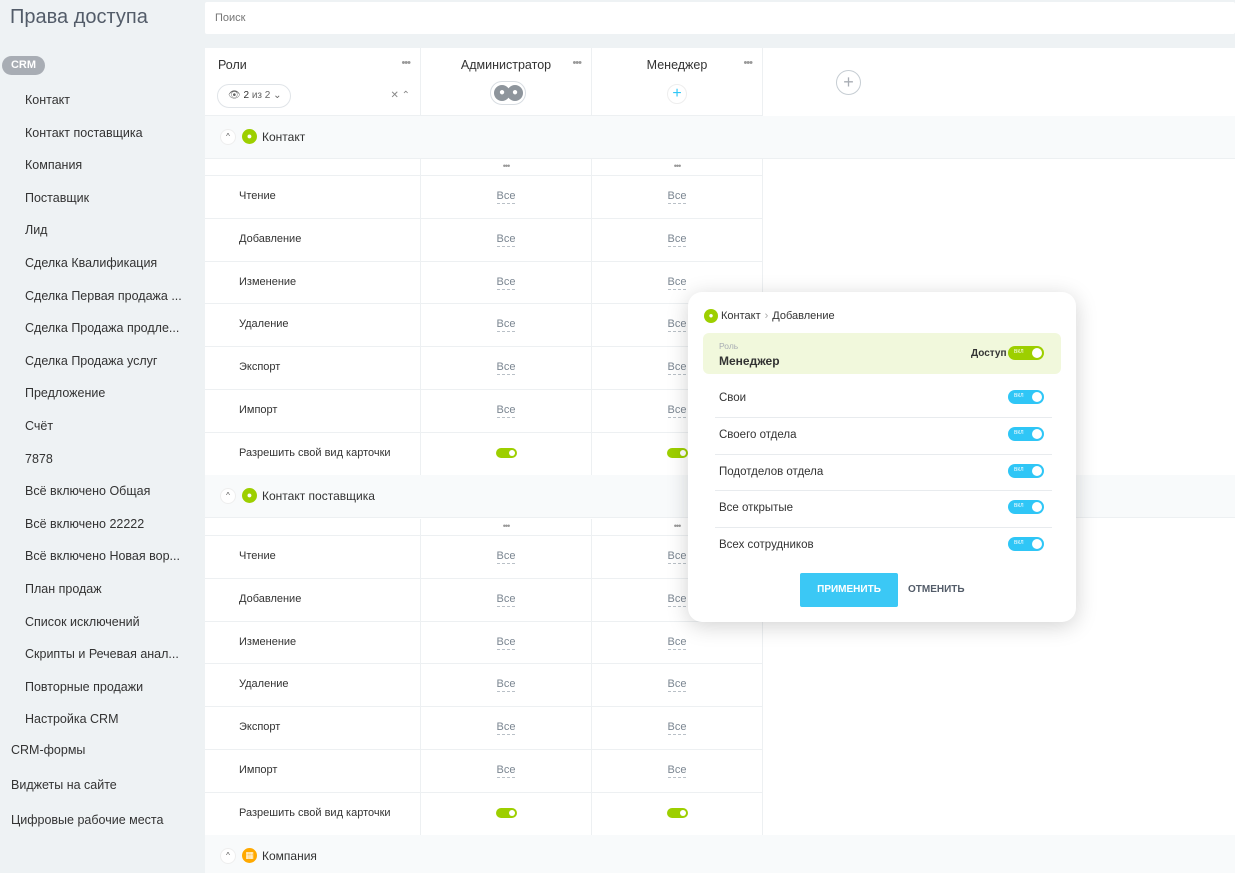 The image size is (1235, 873). I want to click on permission-label: Разрешить свой вид карточки, so click(315, 812).